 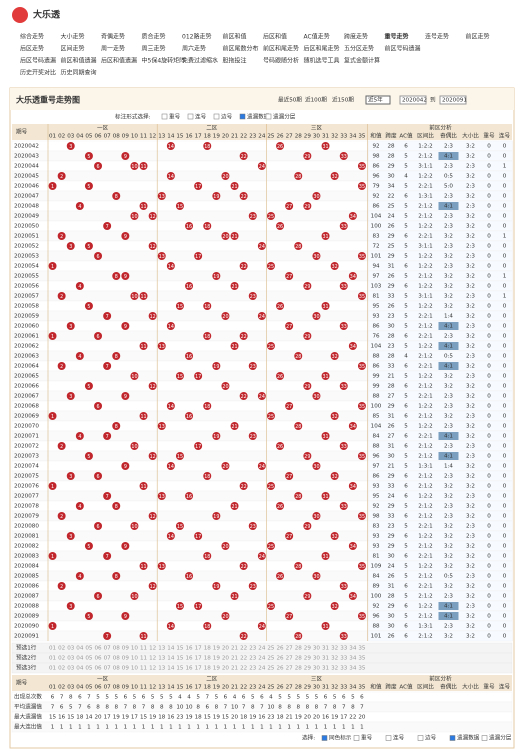 What do you see at coordinates (154, 49) in the screenshot?
I see `nav-link: 周三走势` at bounding box center [154, 49].